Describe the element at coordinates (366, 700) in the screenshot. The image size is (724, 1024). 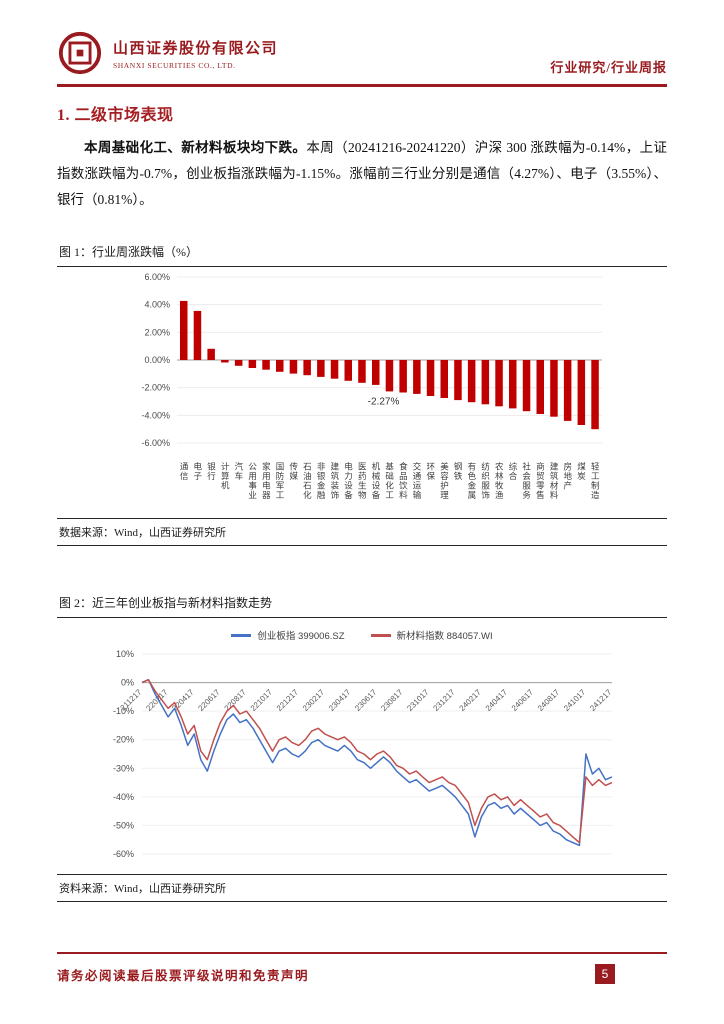
I see `svg-text: 230617` at that location.